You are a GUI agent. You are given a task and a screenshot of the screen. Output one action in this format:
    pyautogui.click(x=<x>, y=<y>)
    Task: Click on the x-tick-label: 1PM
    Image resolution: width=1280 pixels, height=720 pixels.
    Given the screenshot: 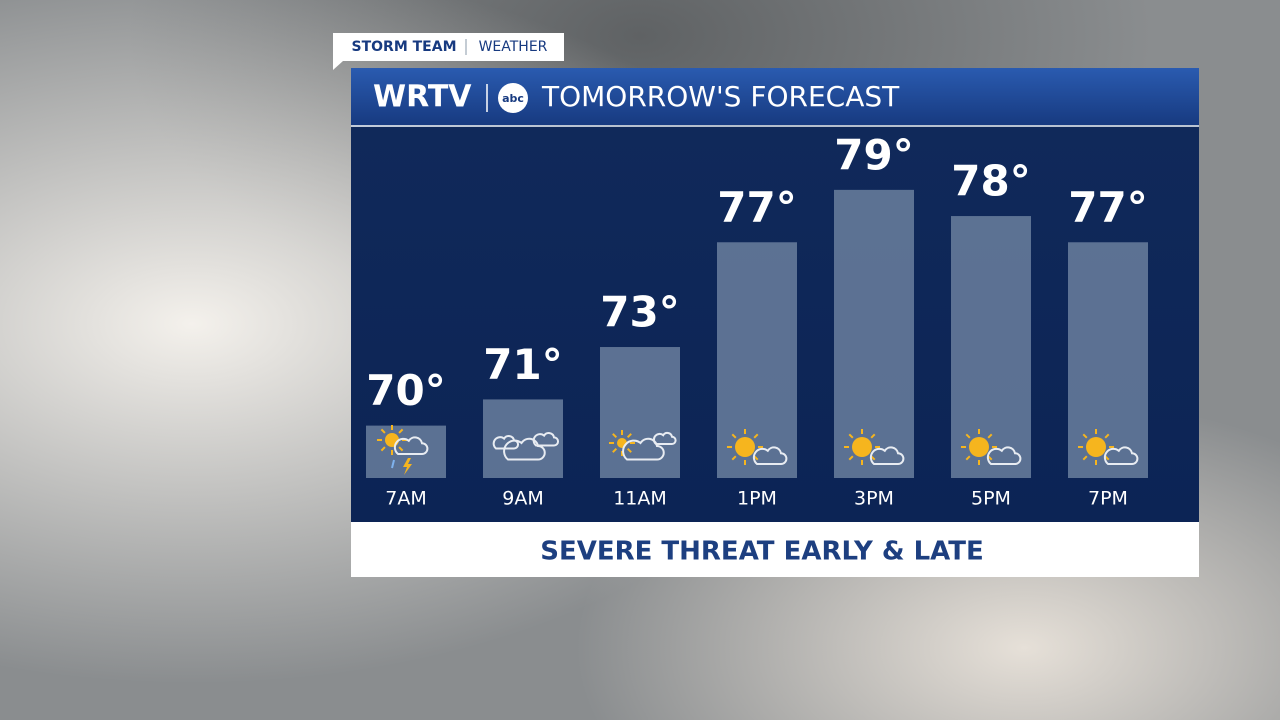 What is the action you would take?
    pyautogui.click(x=757, y=499)
    